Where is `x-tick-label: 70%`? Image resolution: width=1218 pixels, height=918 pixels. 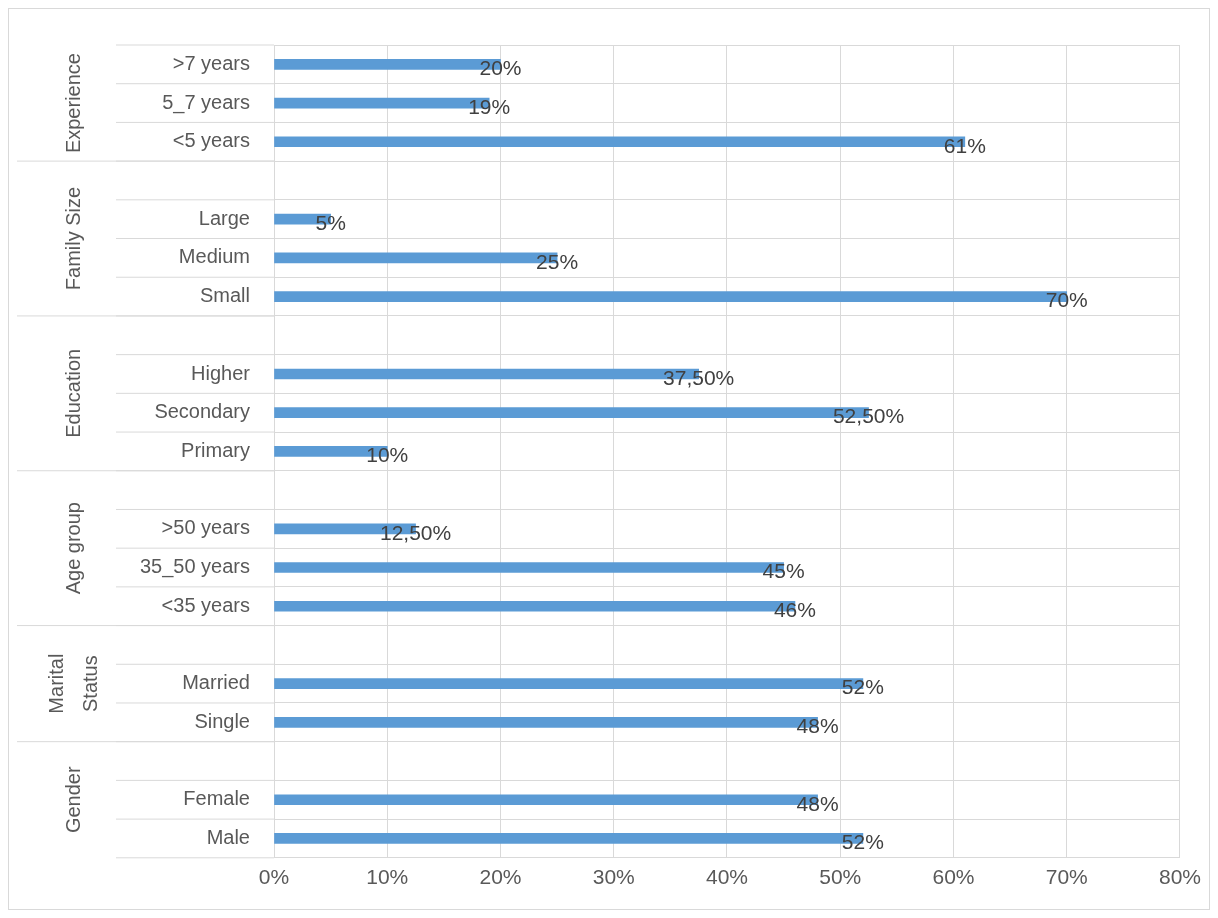 x-tick-label: 70% is located at coordinates (1066, 877).